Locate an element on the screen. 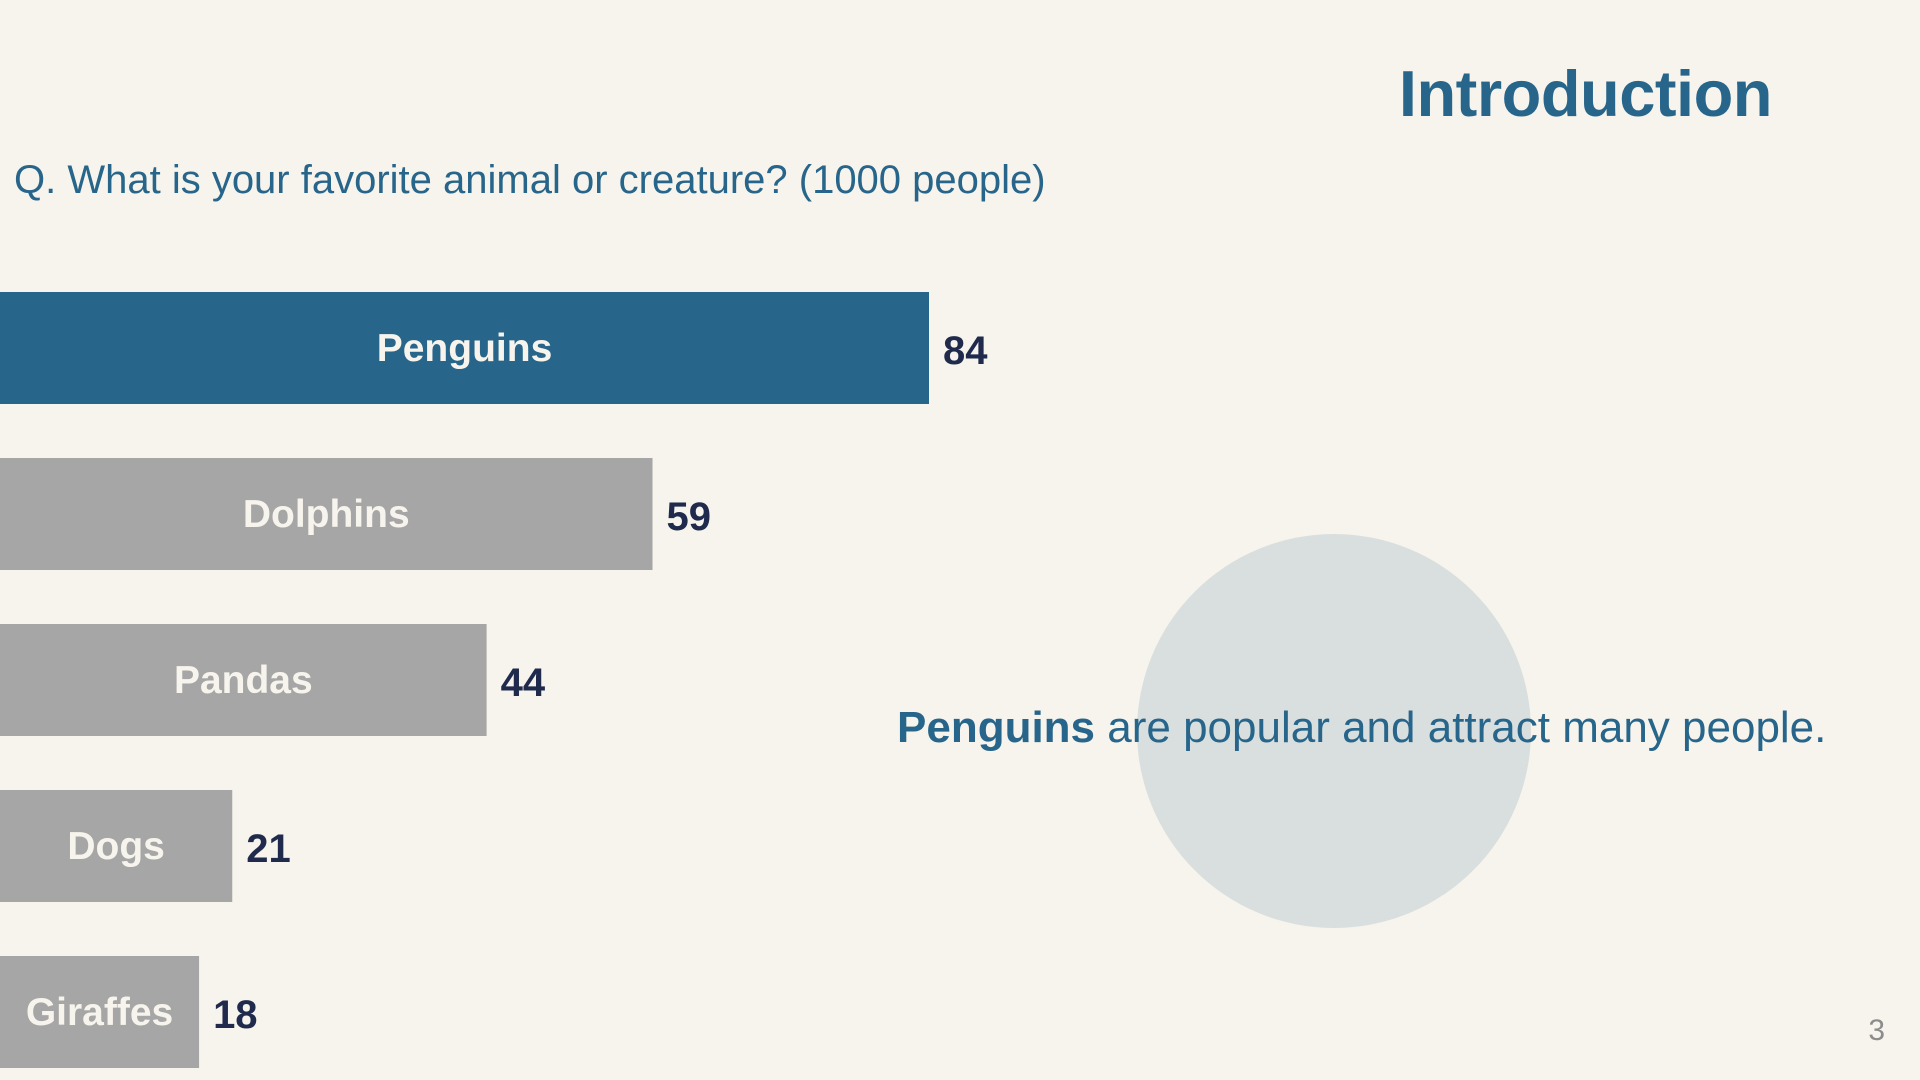 This screenshot has height=1080, width=1920. value-label-pandas: 44 is located at coordinates (523, 683).